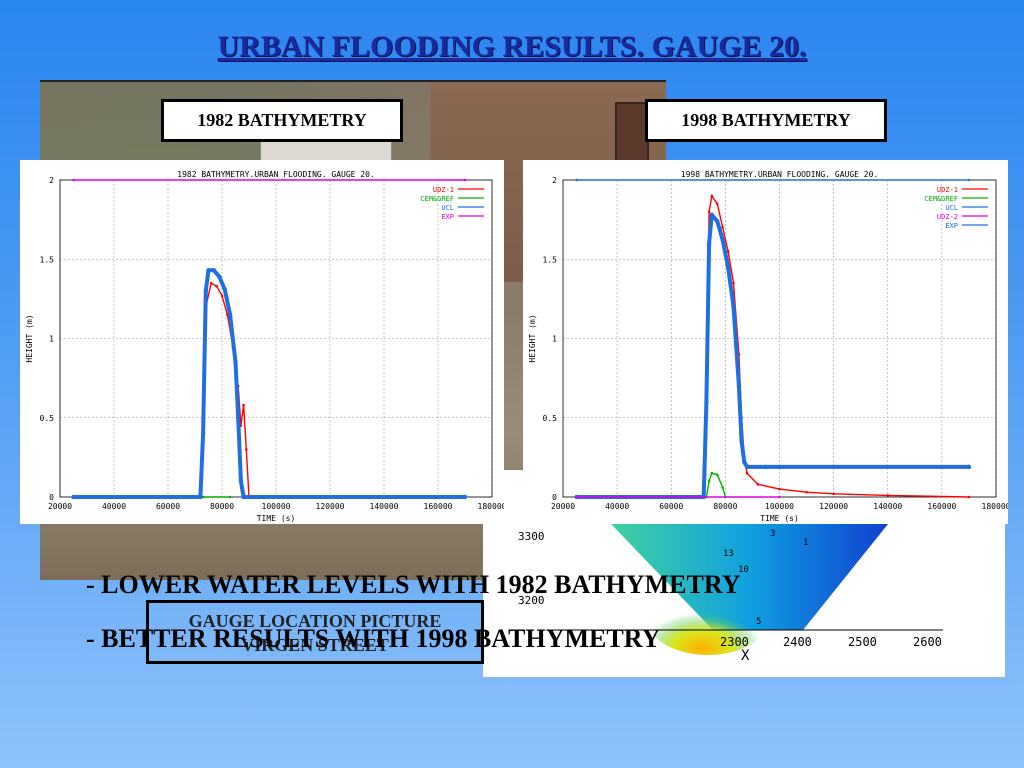 This screenshot has height=768, width=1024. Describe the element at coordinates (833, 506) in the screenshot. I see `chart1-xtick-label: 120000` at that location.